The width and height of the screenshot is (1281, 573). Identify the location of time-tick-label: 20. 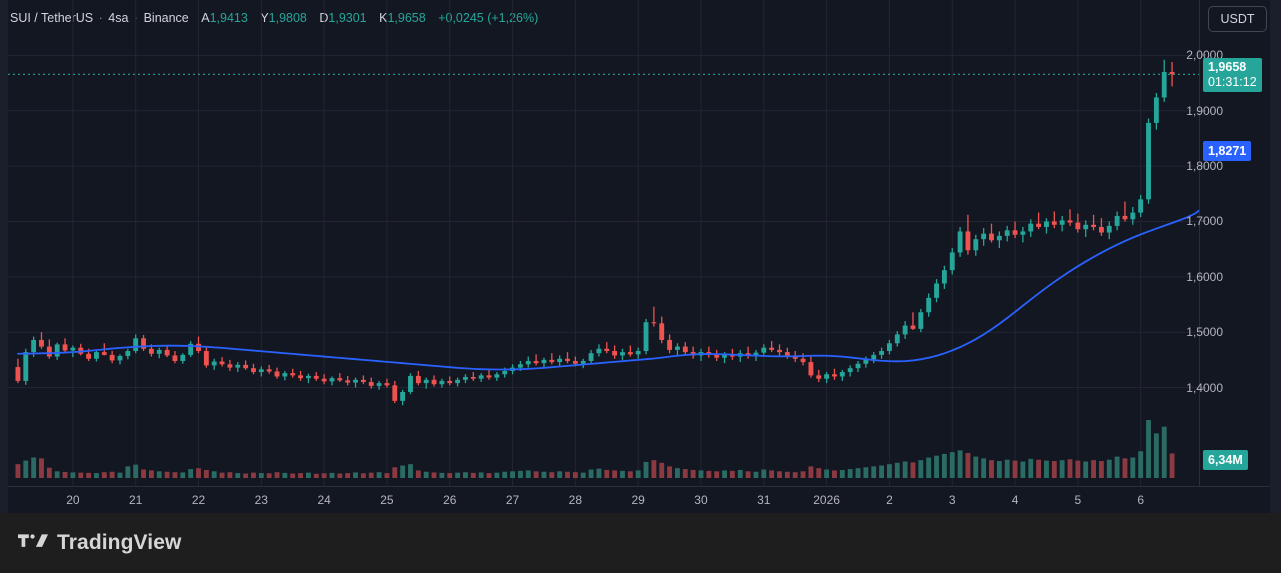
(73, 500).